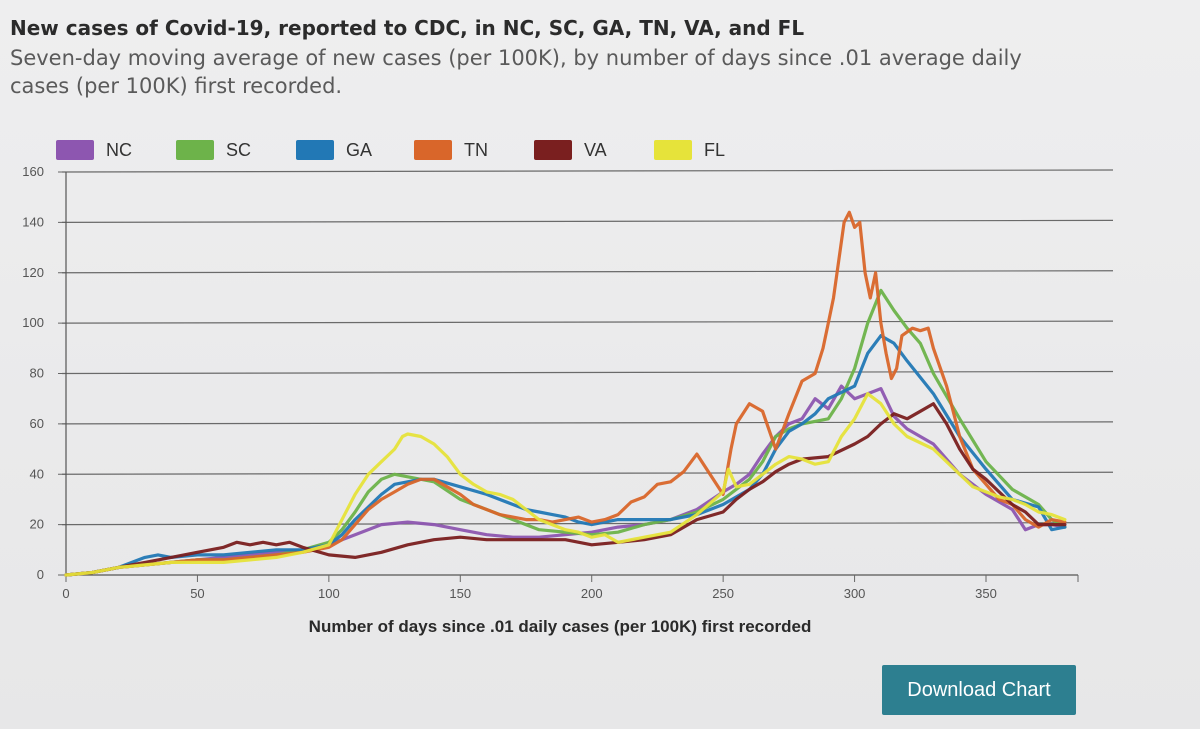  What do you see at coordinates (715, 150) in the screenshot?
I see `legend-label-fl: FL` at bounding box center [715, 150].